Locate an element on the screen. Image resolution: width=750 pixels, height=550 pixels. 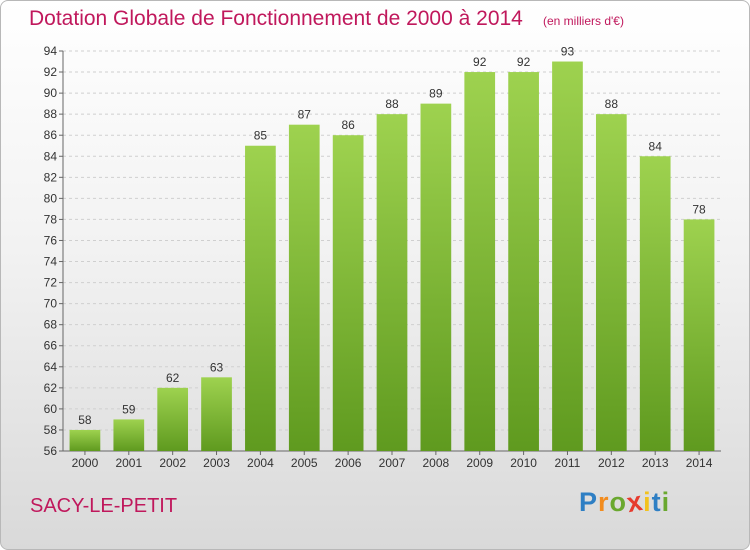
x-tick-label: 2000 is located at coordinates (85, 463).